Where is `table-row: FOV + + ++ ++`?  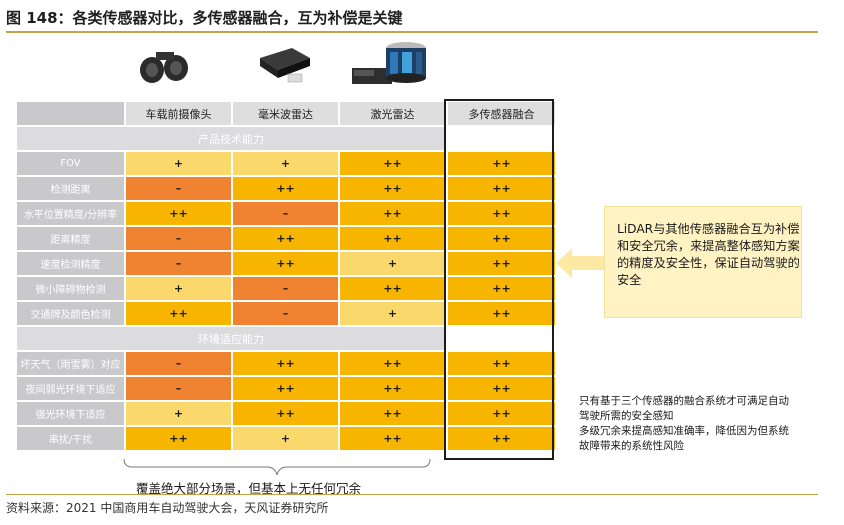
table-row: FOV + + ++ ++ is located at coordinates (287, 163).